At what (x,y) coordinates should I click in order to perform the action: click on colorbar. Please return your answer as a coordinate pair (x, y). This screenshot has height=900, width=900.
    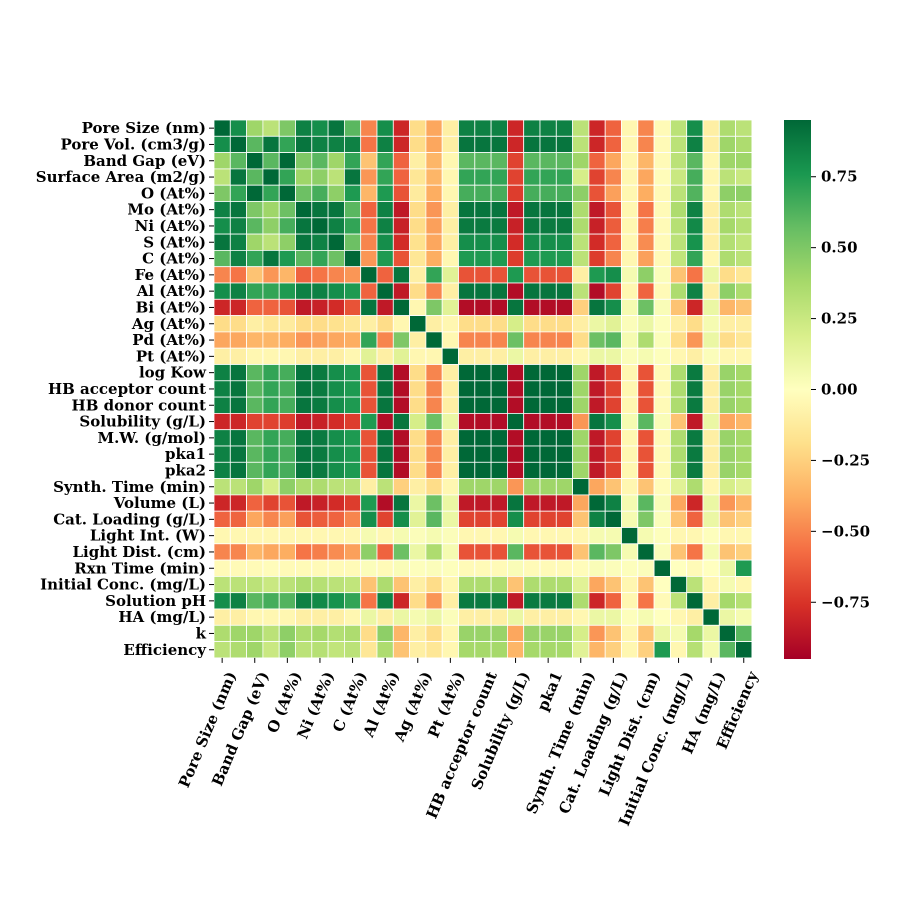
    Looking at the image, I should click on (797, 389).